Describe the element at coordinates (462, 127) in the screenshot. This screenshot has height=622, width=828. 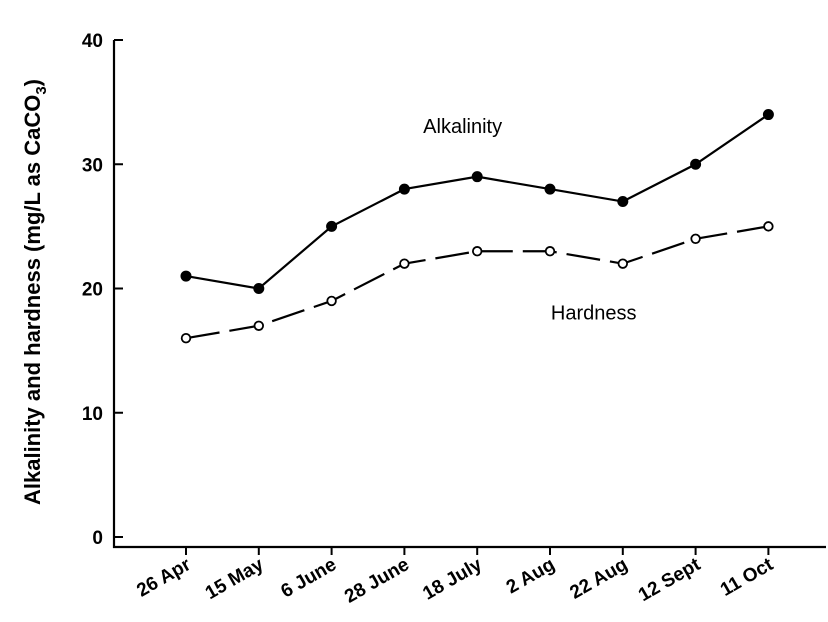
I see `alkalinity-annotation: Alkalinity` at that location.